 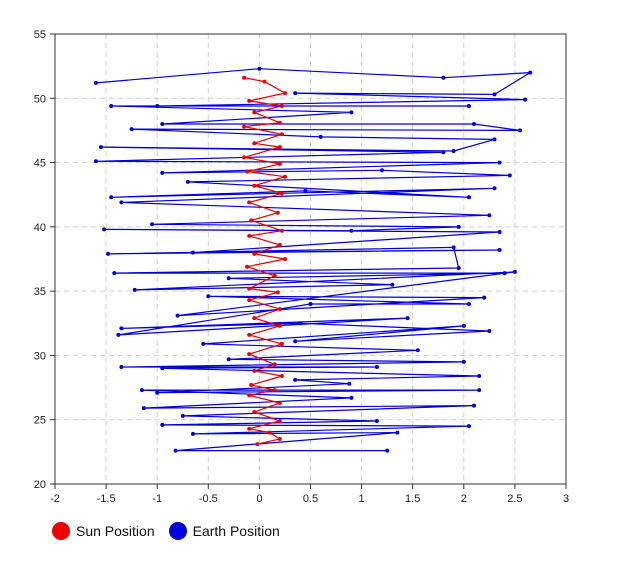 I want to click on x-tick-label: 1.5, so click(x=412, y=499).